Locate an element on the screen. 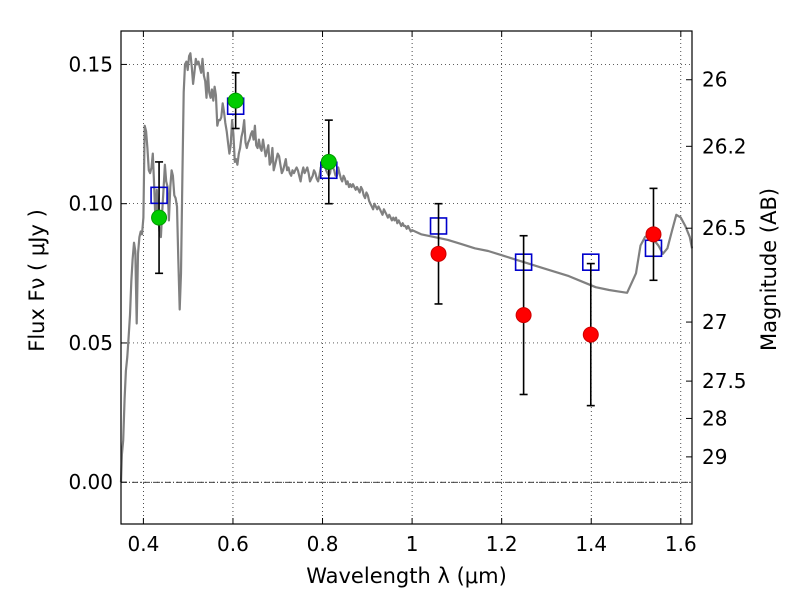 The image size is (800, 600). x-tick-label: 1.4 is located at coordinates (591, 544).